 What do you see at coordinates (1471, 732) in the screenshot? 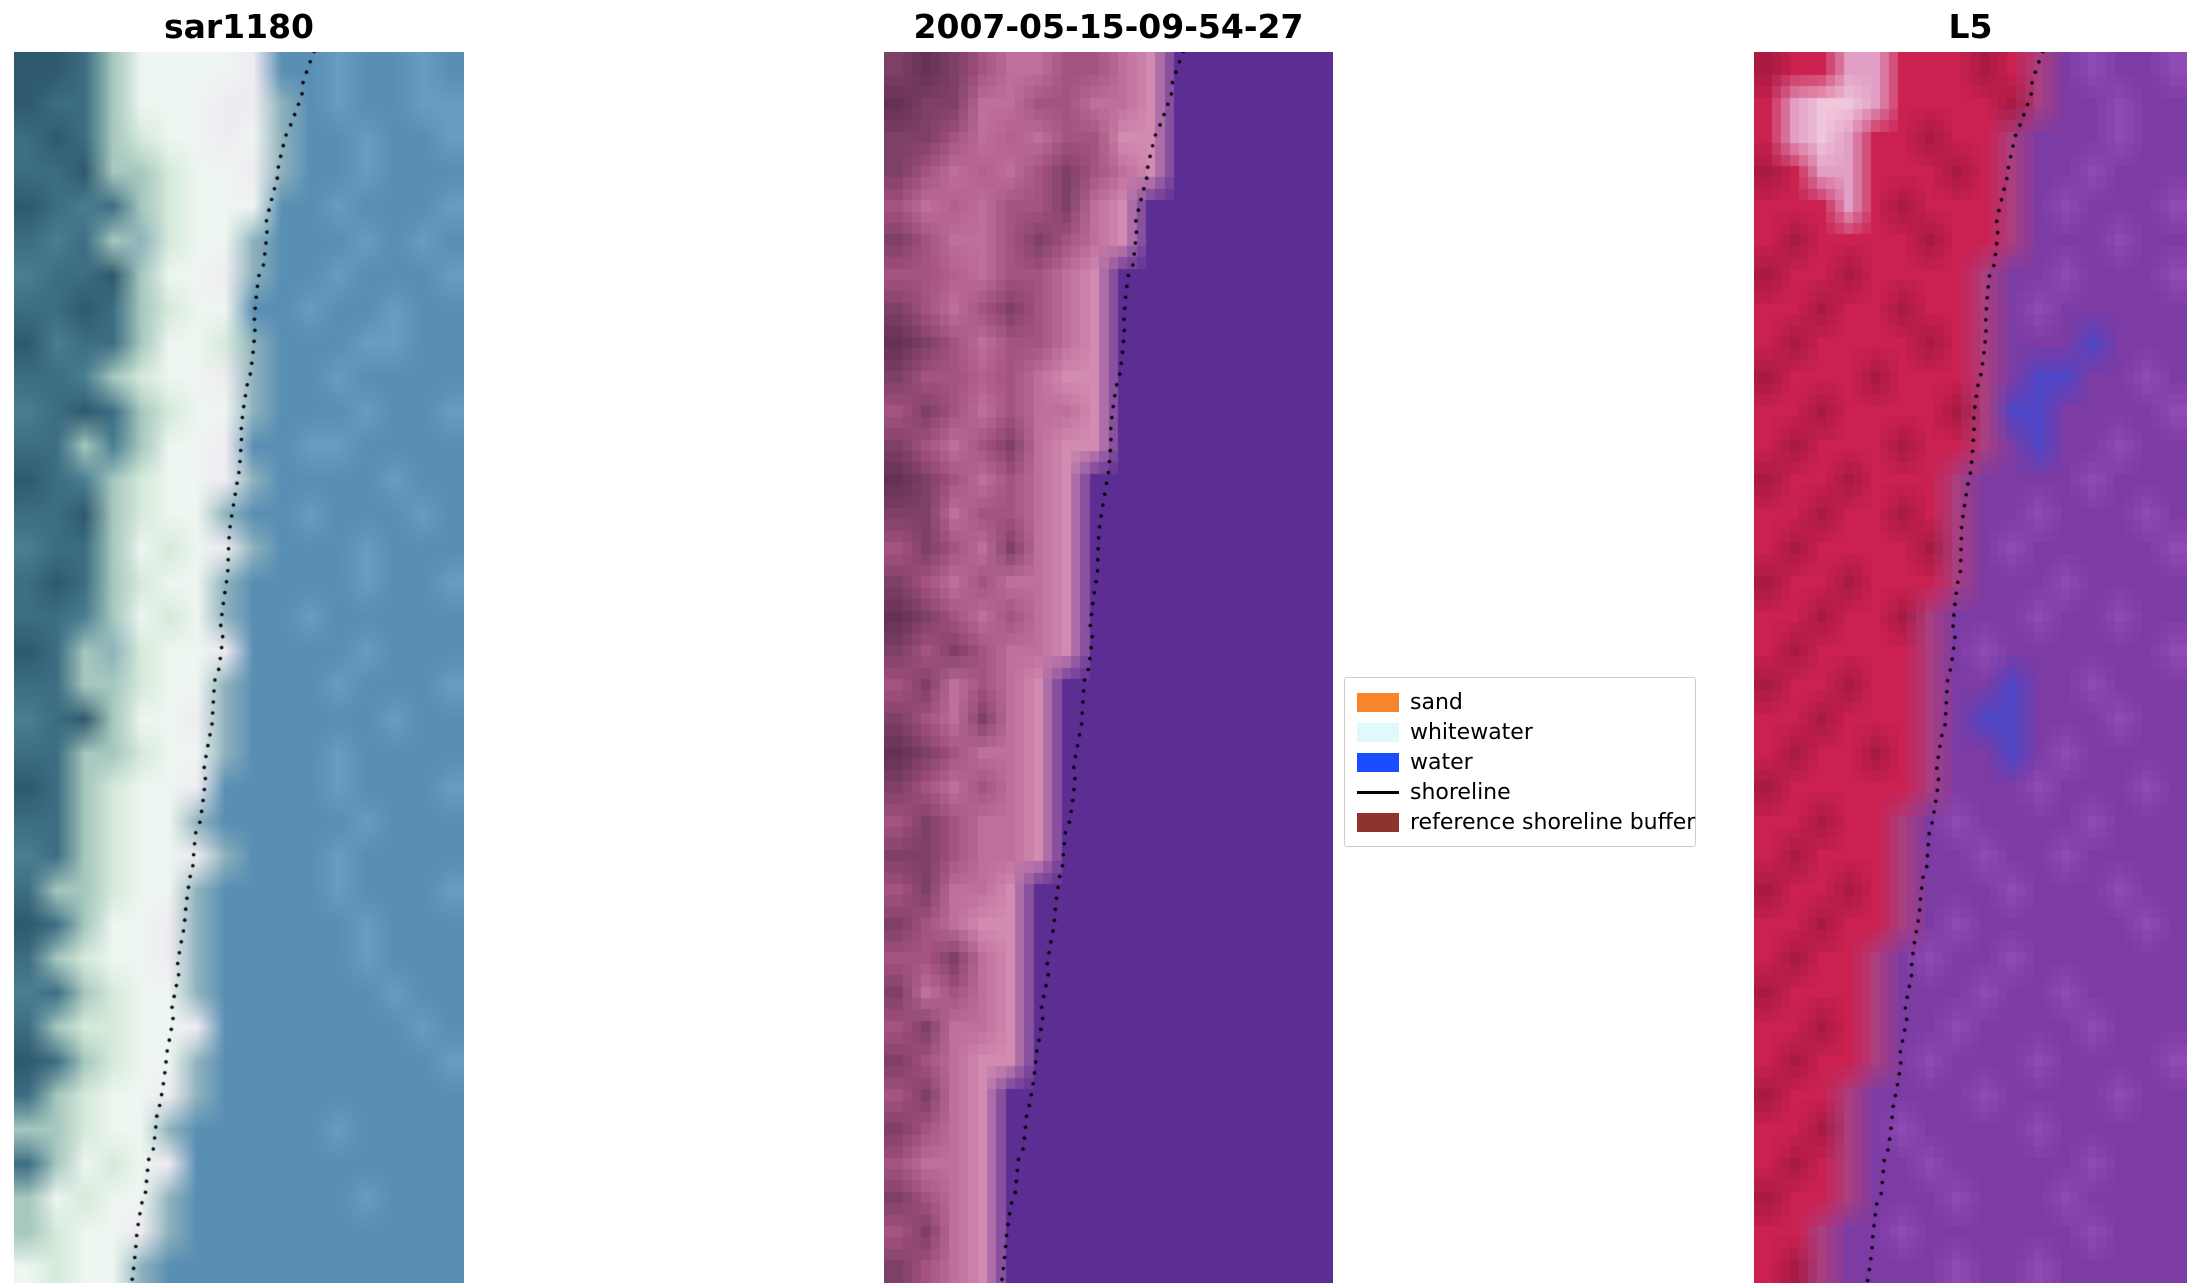
I see `legend-label-whitewater: whitewater` at bounding box center [1471, 732].